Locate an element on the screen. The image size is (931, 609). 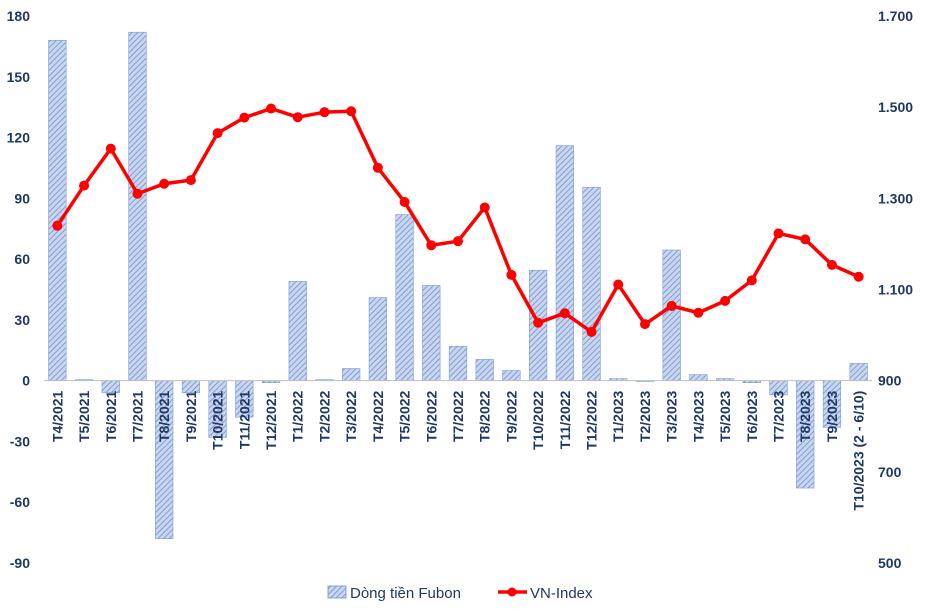
x-tick-label: T10/2022 is located at coordinates (538, 419).